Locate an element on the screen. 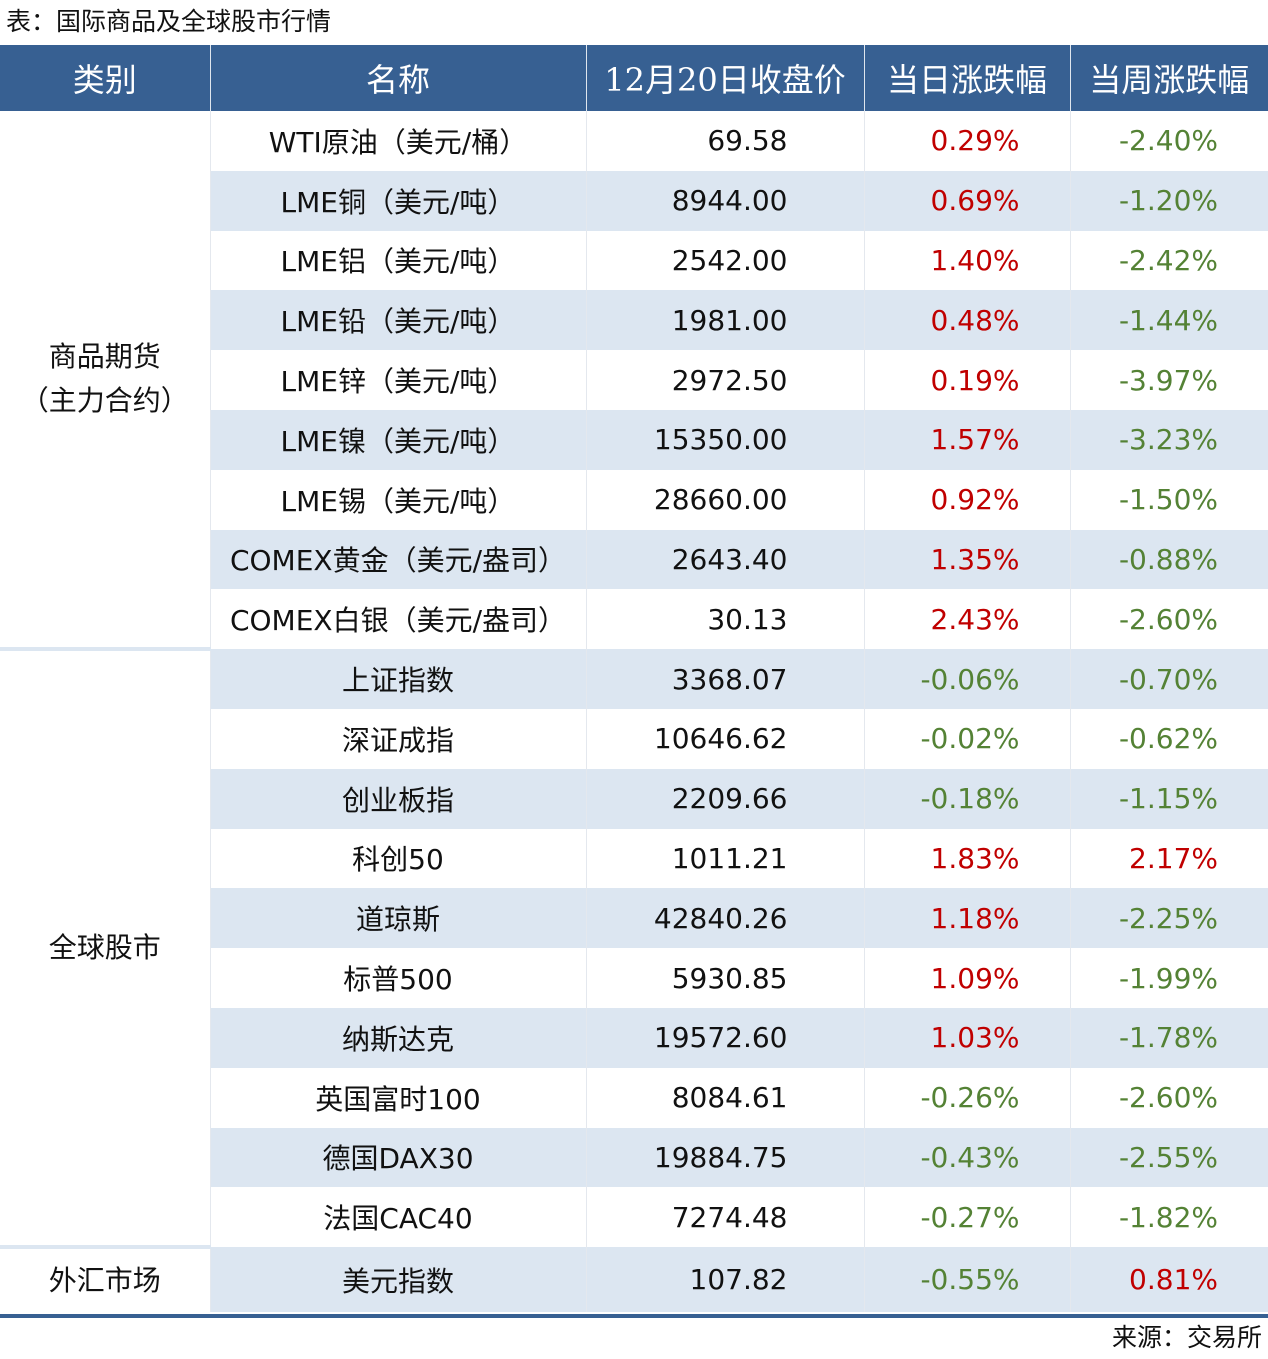 Image resolution: width=1268 pixels, height=1359 pixels. instrument-name: LME铝（美元/吨） is located at coordinates (397, 260).